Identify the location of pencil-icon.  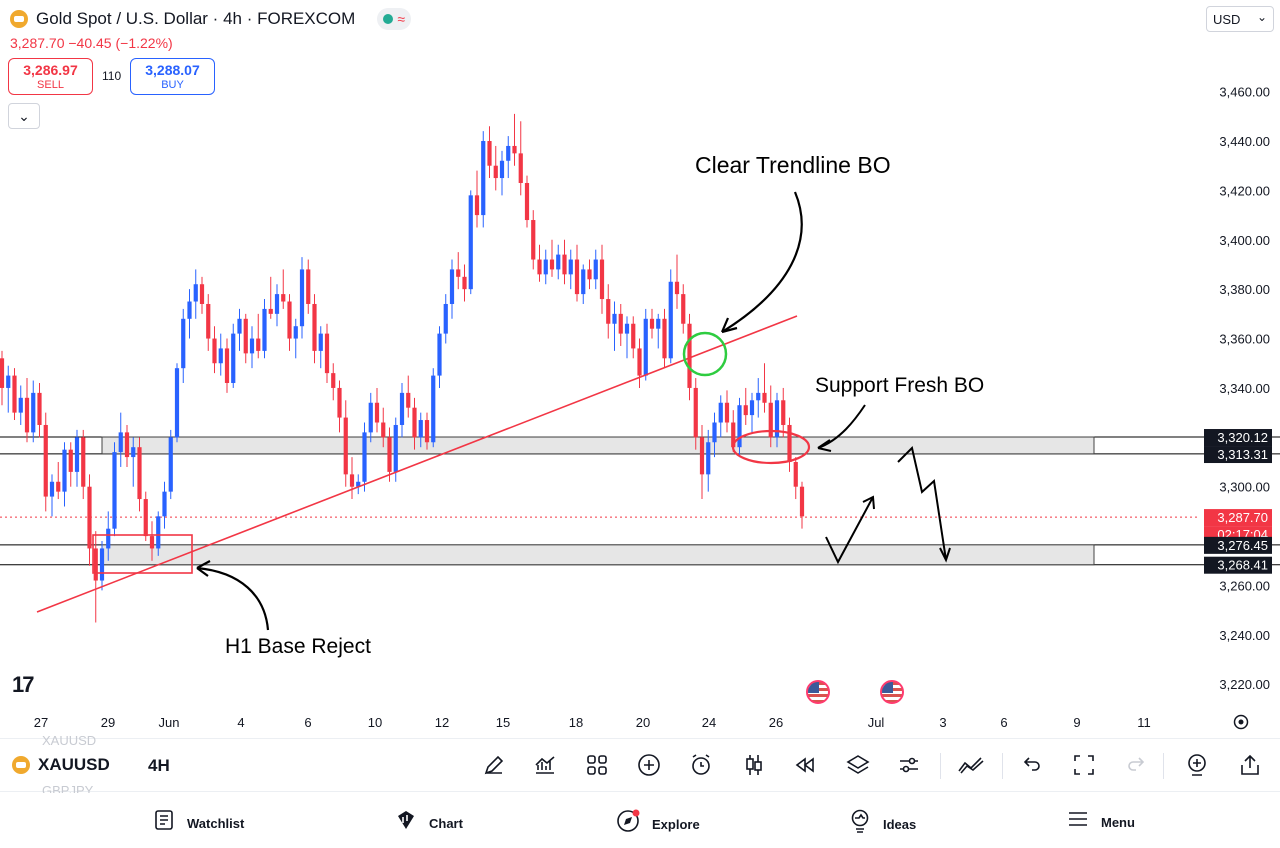
(494, 766).